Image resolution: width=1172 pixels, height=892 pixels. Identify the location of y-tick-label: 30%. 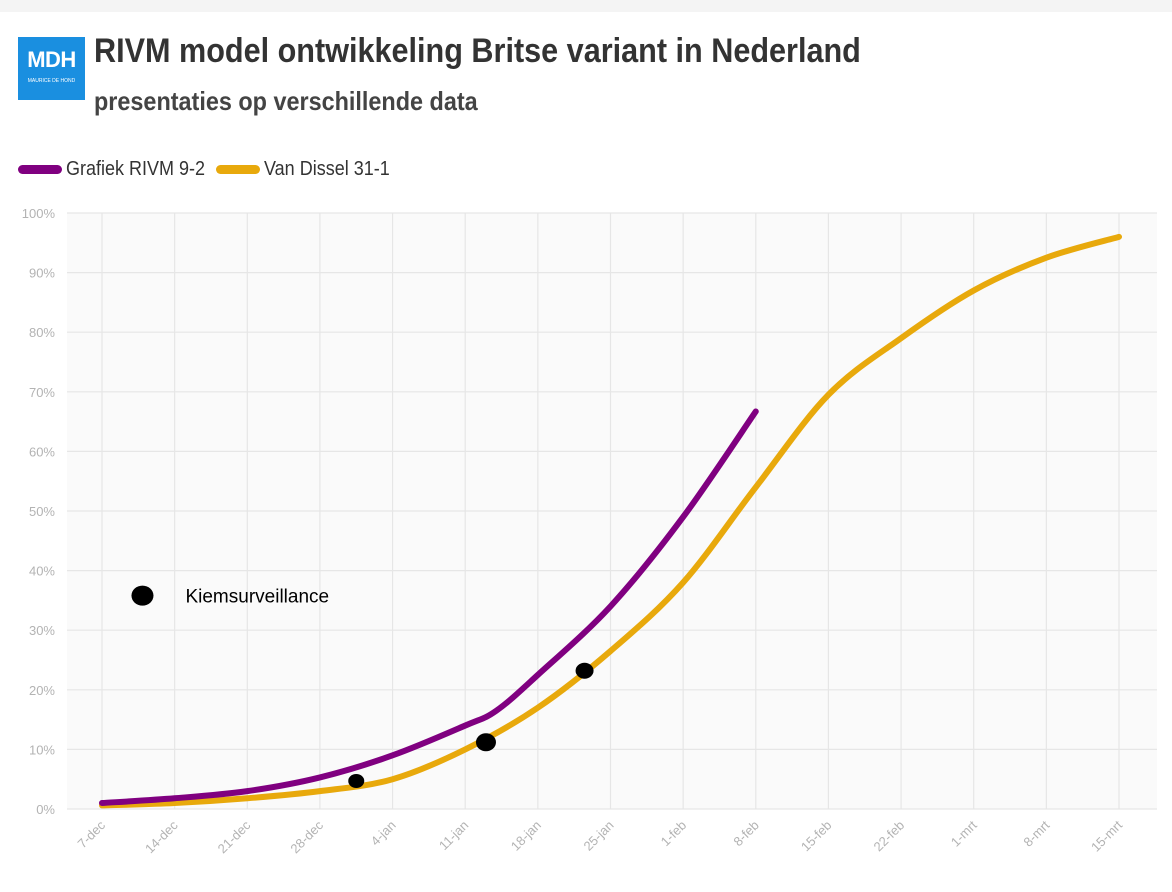
(42, 630).